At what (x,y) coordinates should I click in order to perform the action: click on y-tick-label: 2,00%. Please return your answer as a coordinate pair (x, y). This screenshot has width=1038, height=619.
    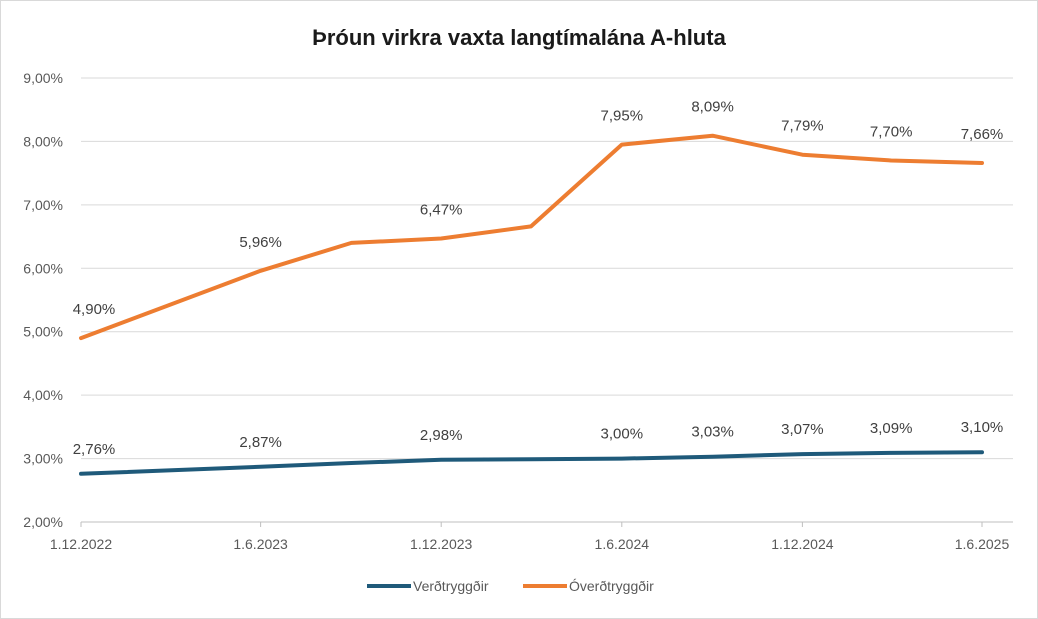
    Looking at the image, I should click on (43, 522).